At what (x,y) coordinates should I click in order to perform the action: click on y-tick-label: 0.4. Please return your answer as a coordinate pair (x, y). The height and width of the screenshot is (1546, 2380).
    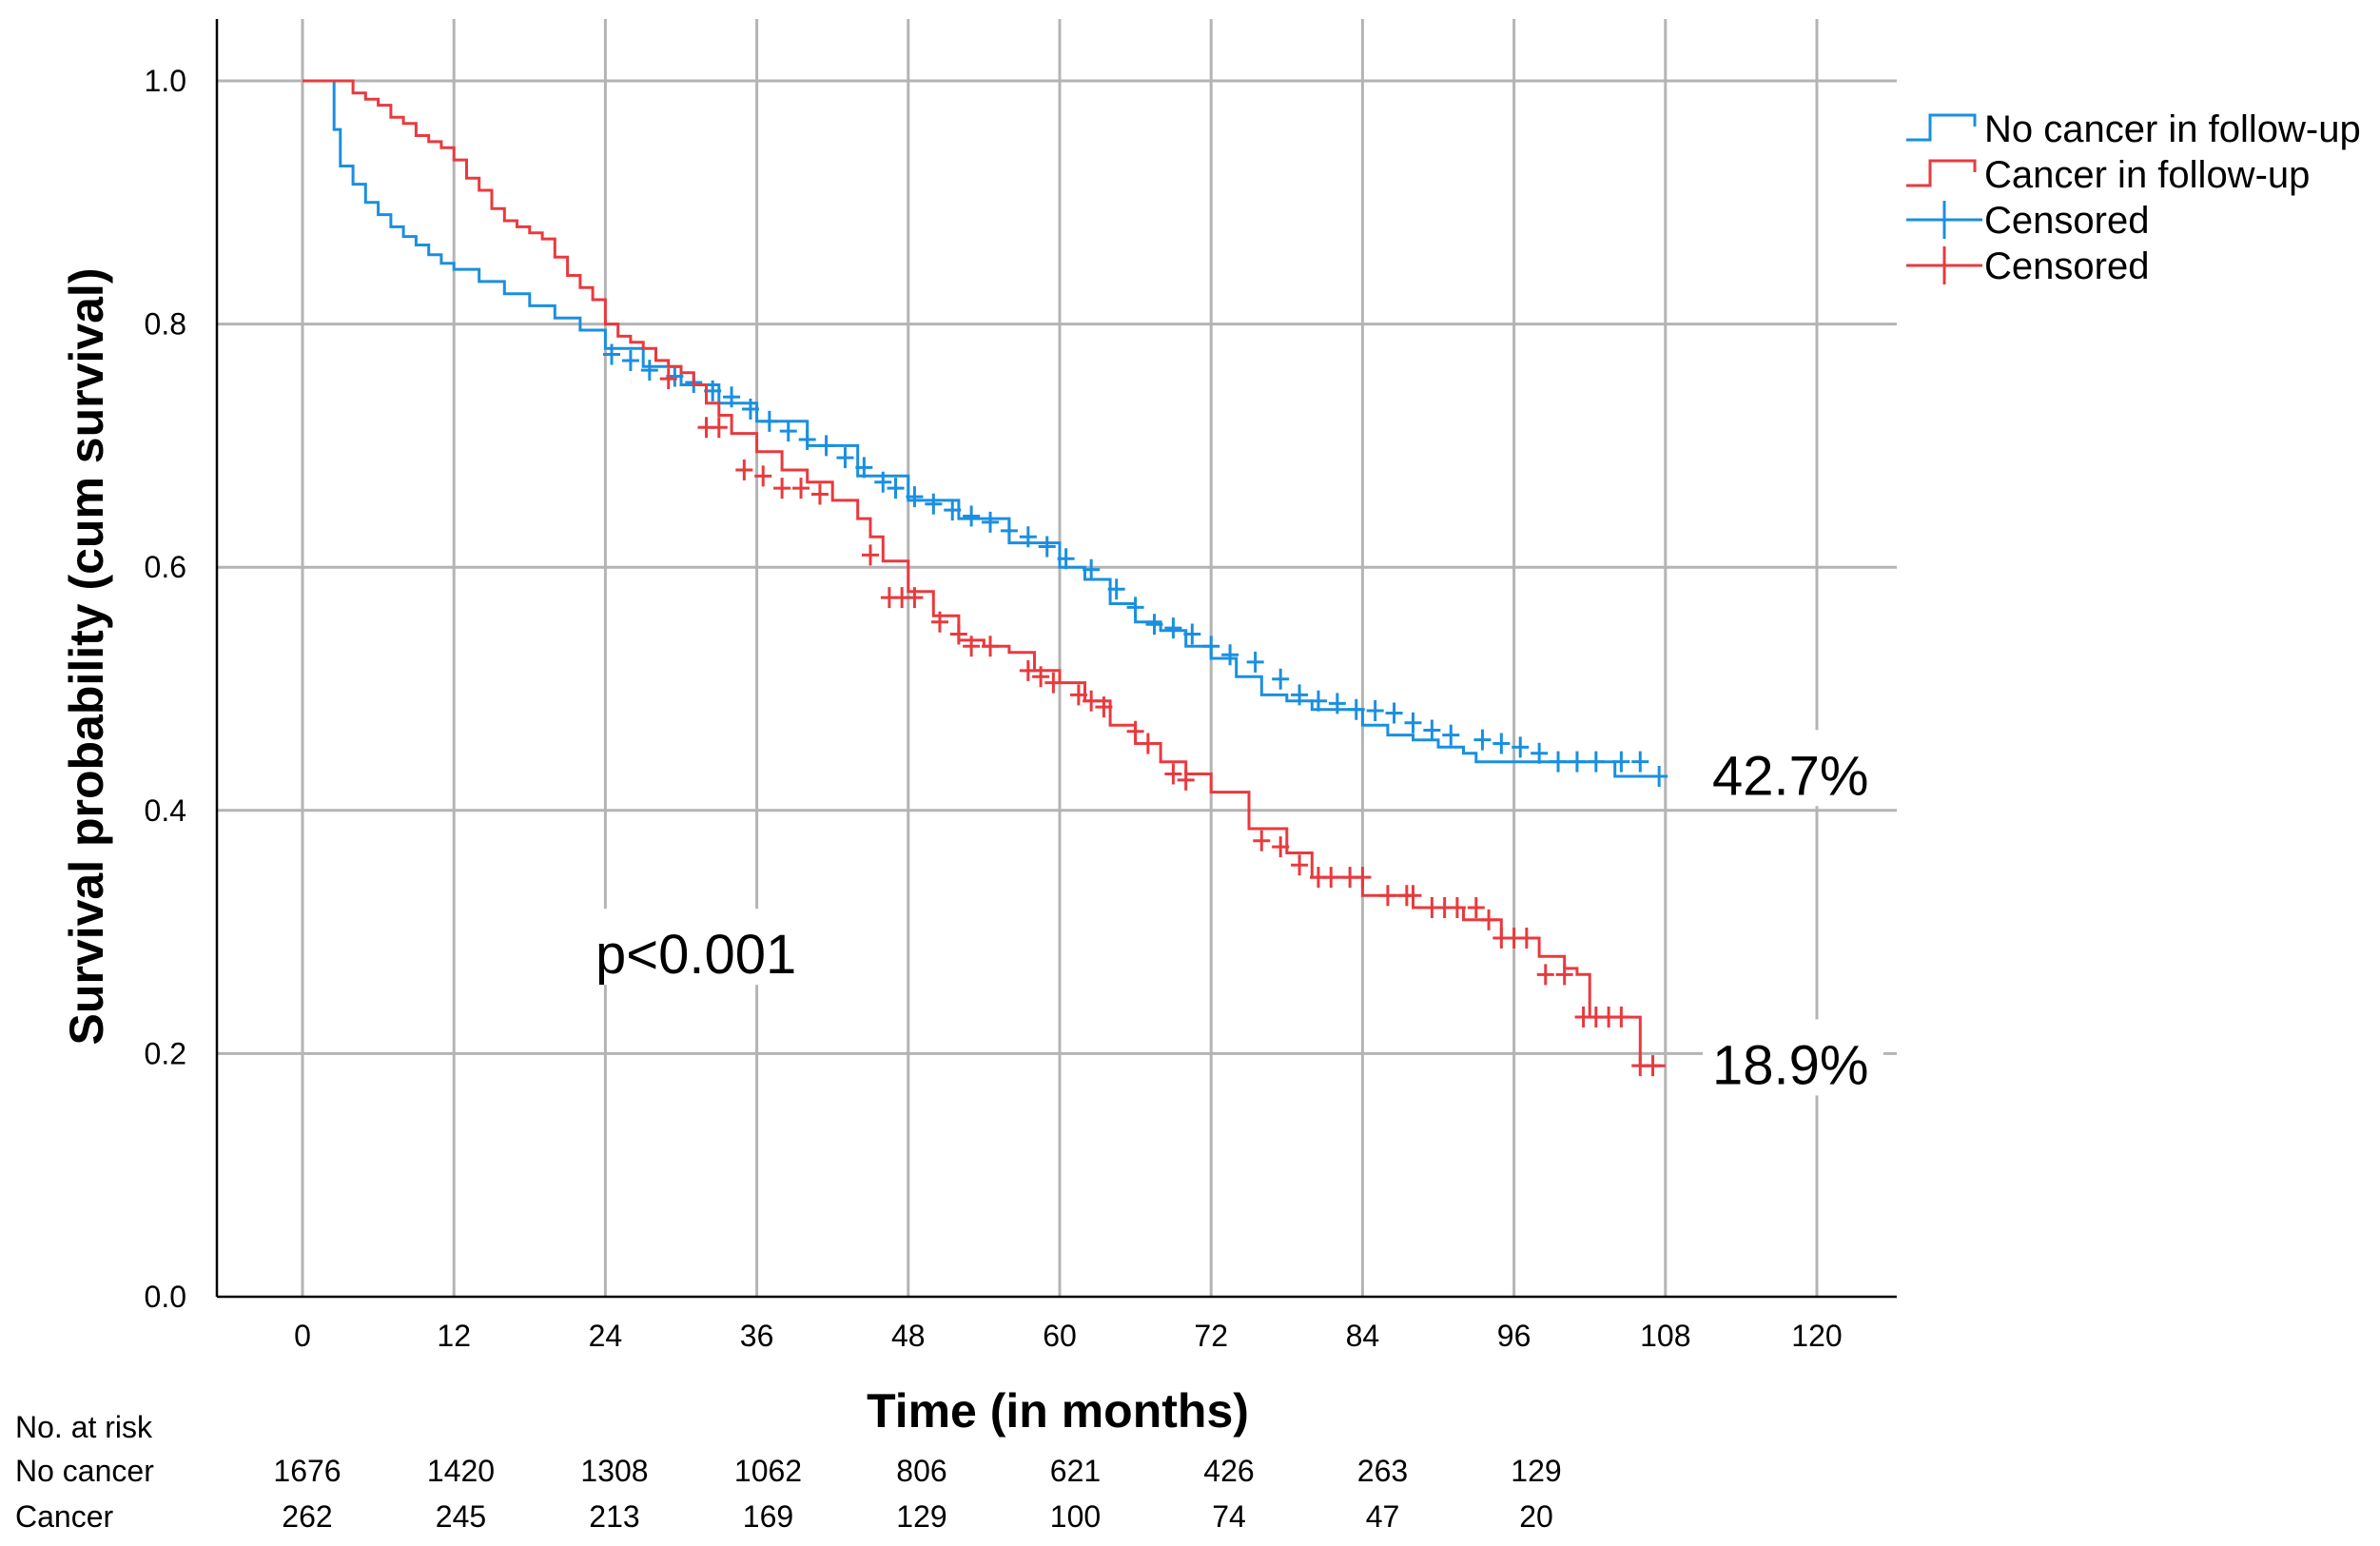
    Looking at the image, I should click on (165, 810).